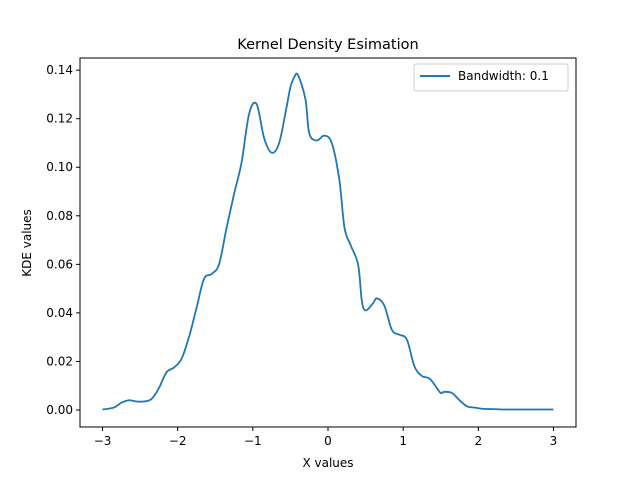 Image resolution: width=640 pixels, height=480 pixels. I want to click on chart-title: Kernel Density Esimation, so click(327, 45).